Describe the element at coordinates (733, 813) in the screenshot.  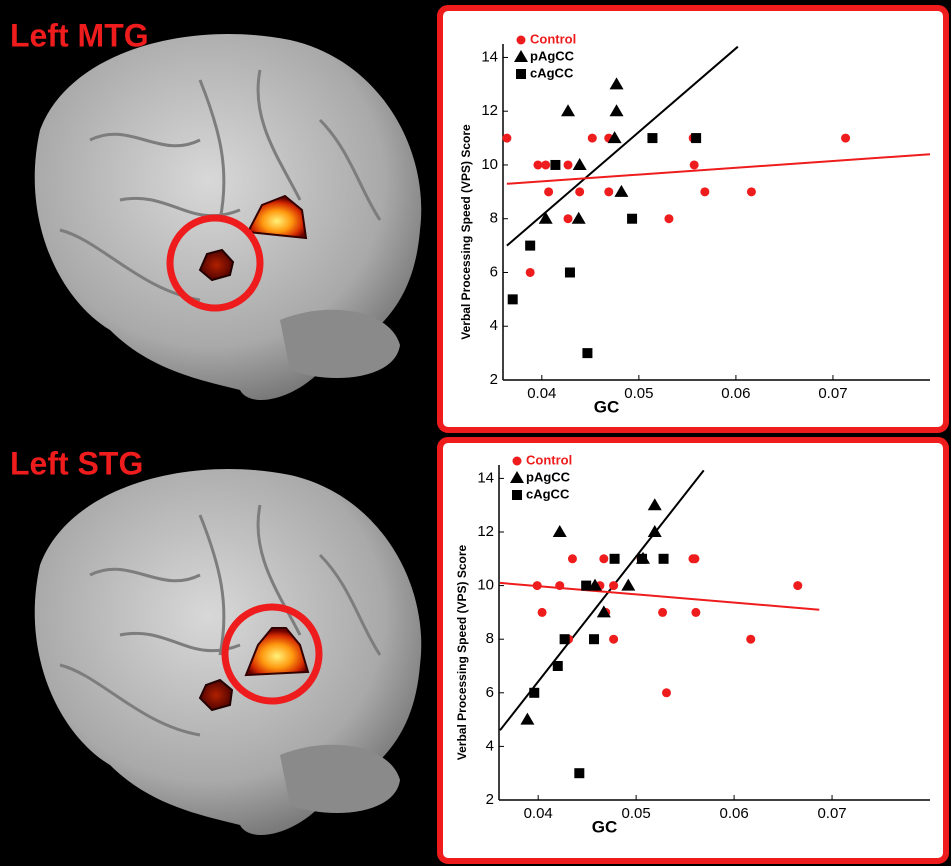
I see `x-tick-label: 0.06` at that location.